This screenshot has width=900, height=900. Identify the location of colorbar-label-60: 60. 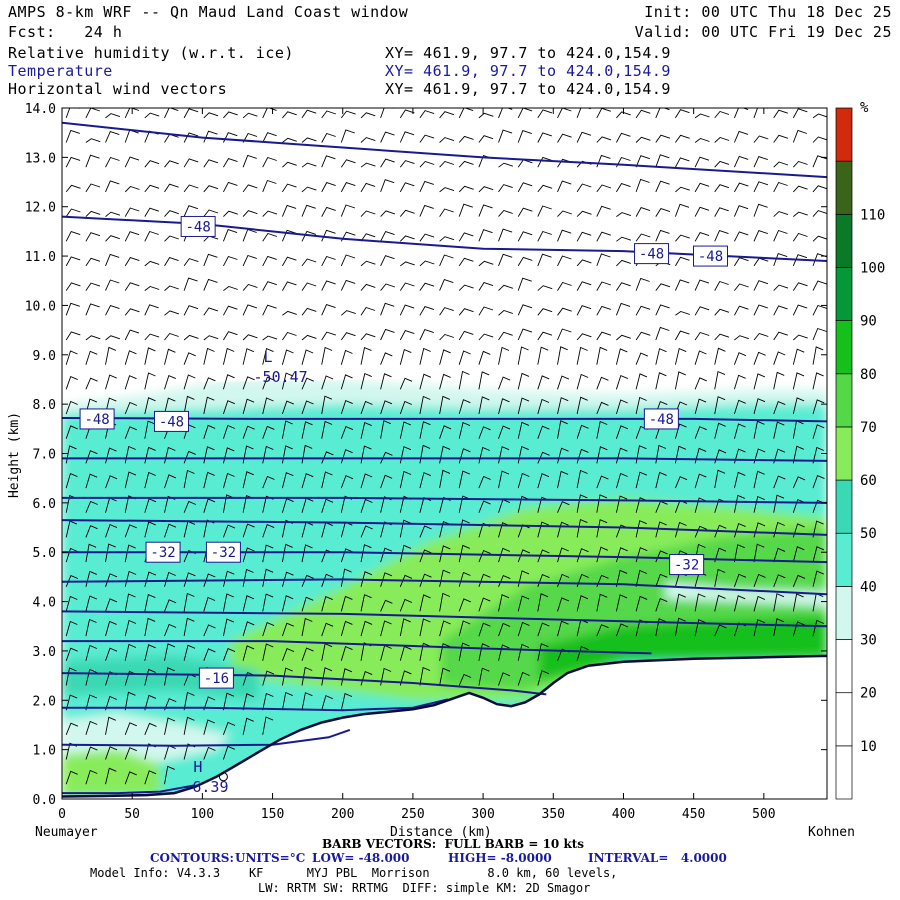
(868, 481).